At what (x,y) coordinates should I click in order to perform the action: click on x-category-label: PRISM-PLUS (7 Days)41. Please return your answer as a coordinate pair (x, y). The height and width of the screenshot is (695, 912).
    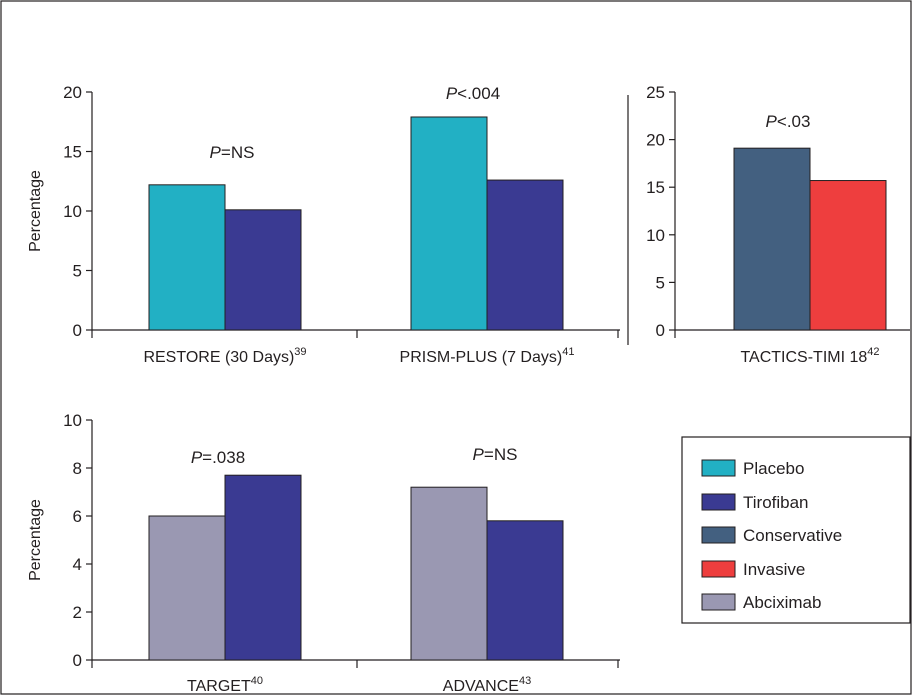
    Looking at the image, I should click on (487, 356).